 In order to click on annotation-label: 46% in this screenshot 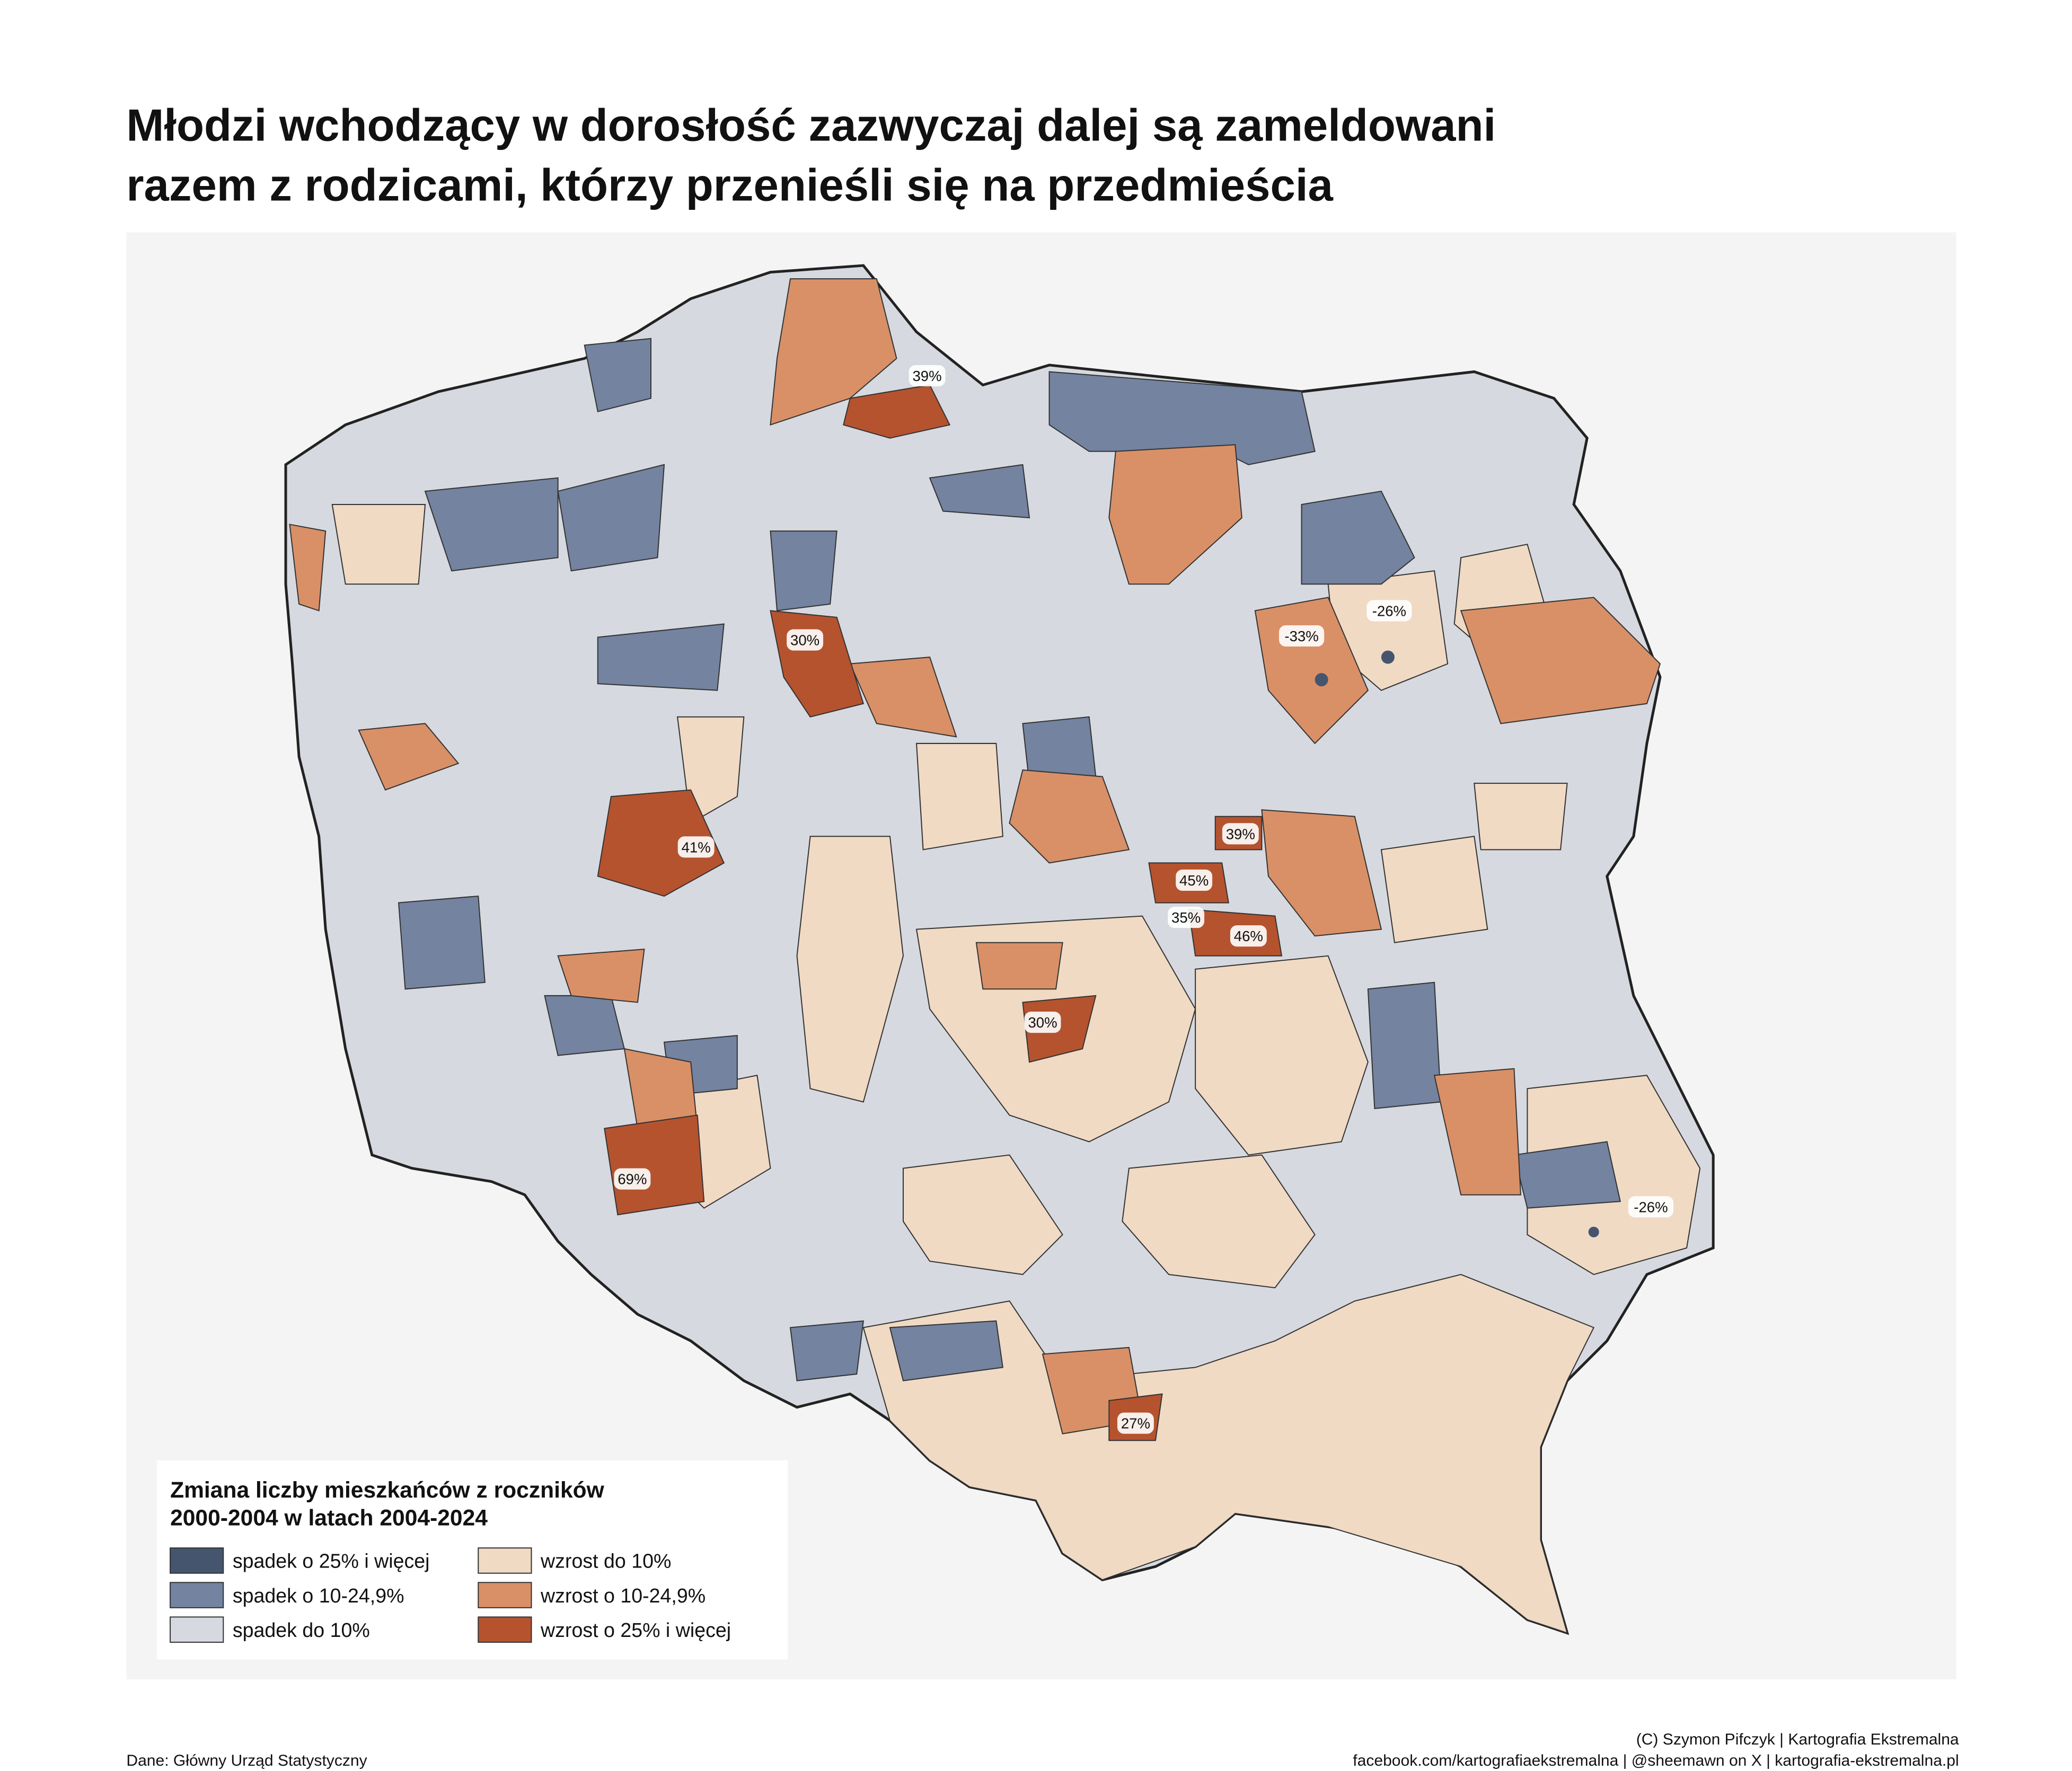, I will do `click(1248, 936)`.